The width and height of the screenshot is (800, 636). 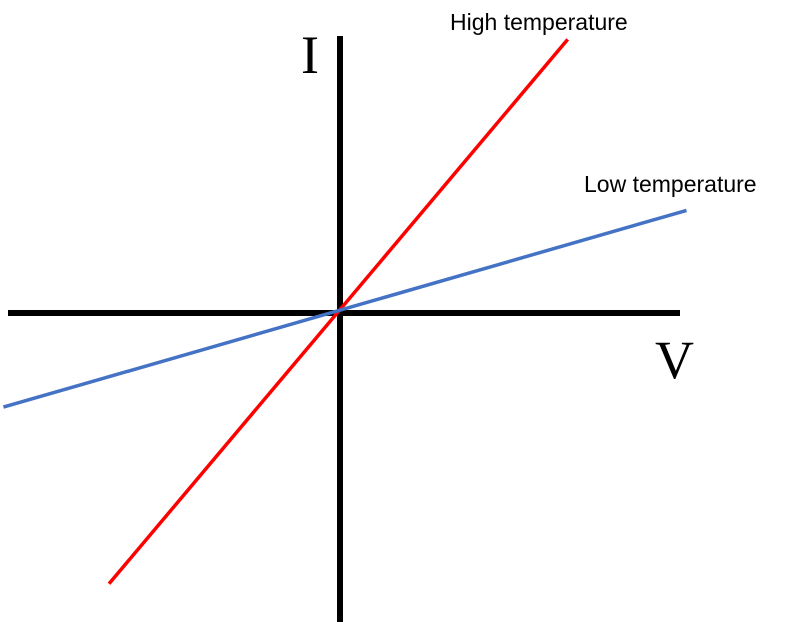 What do you see at coordinates (674, 360) in the screenshot?
I see `x-axis-label: V` at bounding box center [674, 360].